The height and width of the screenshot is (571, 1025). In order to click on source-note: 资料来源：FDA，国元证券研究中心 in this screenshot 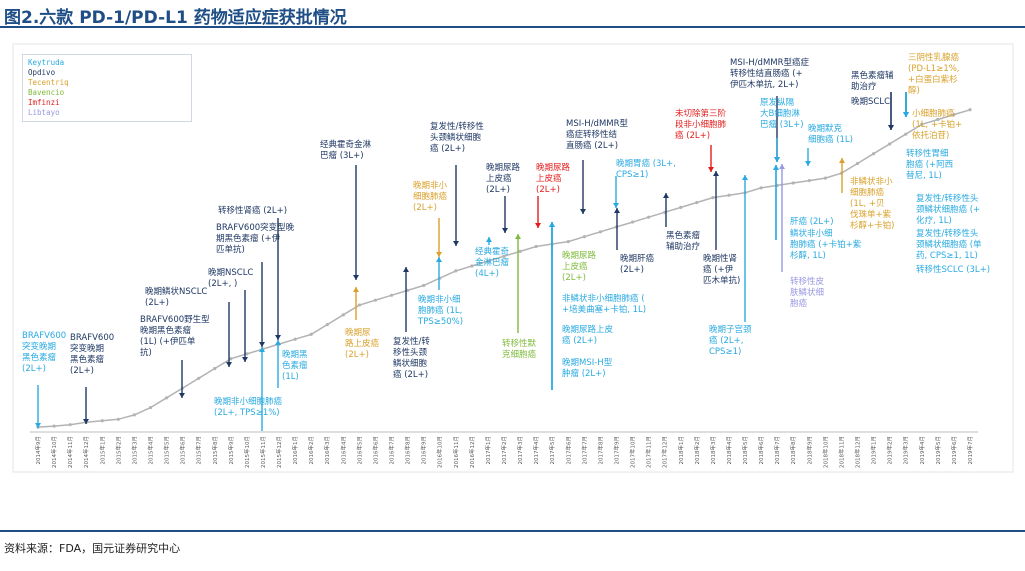, I will do `click(92, 548)`.